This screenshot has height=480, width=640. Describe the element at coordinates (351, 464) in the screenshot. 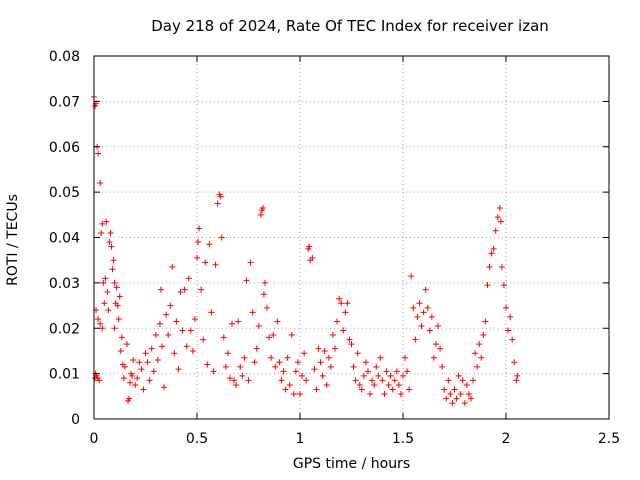

I see `x-axis-label: GPS time / hours` at that location.